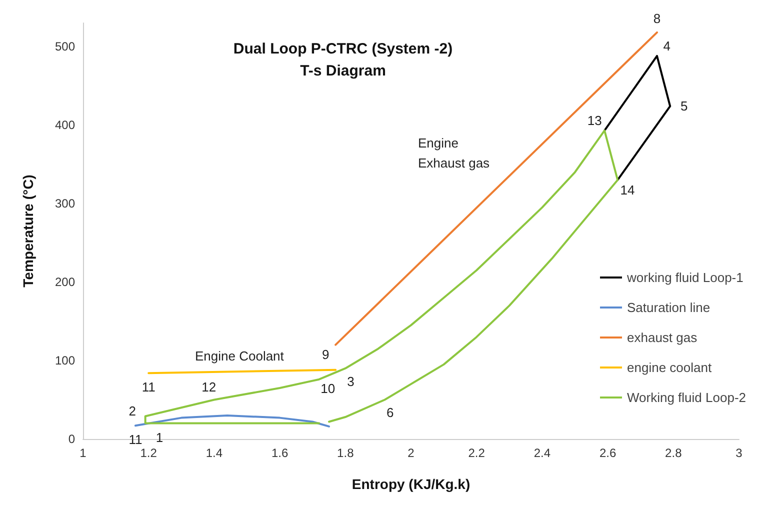  What do you see at coordinates (65, 282) in the screenshot?
I see `y-tick-label: 200` at bounding box center [65, 282].